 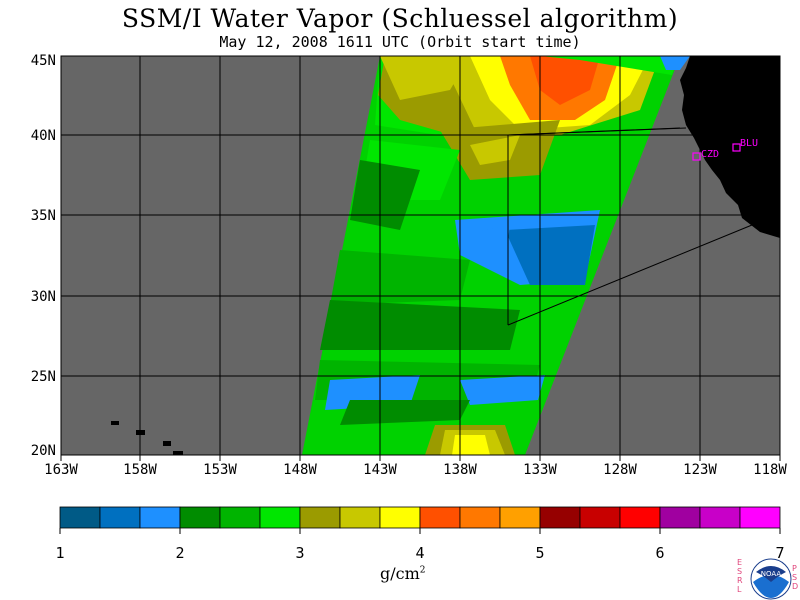 I want to click on colorbar-tick-5: 5, so click(x=540, y=553).